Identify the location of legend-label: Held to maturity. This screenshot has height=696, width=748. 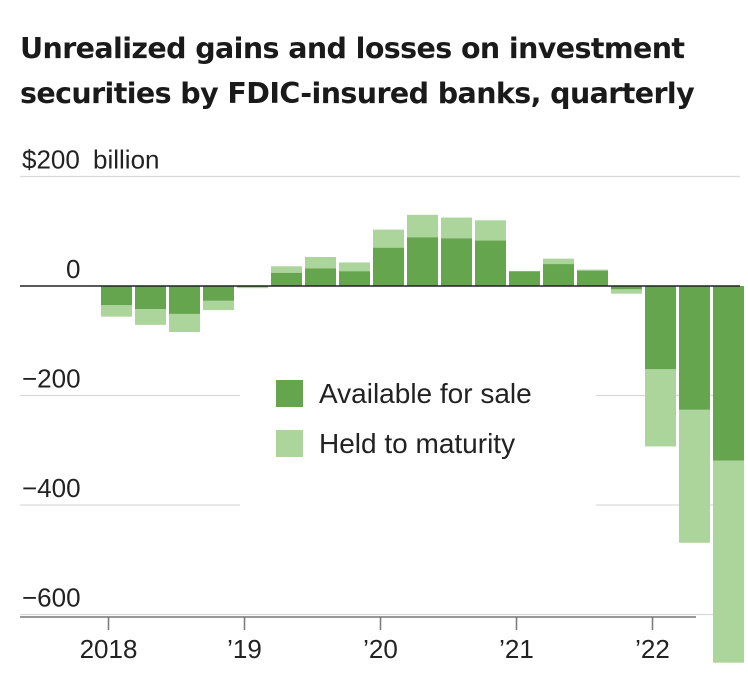
(417, 443).